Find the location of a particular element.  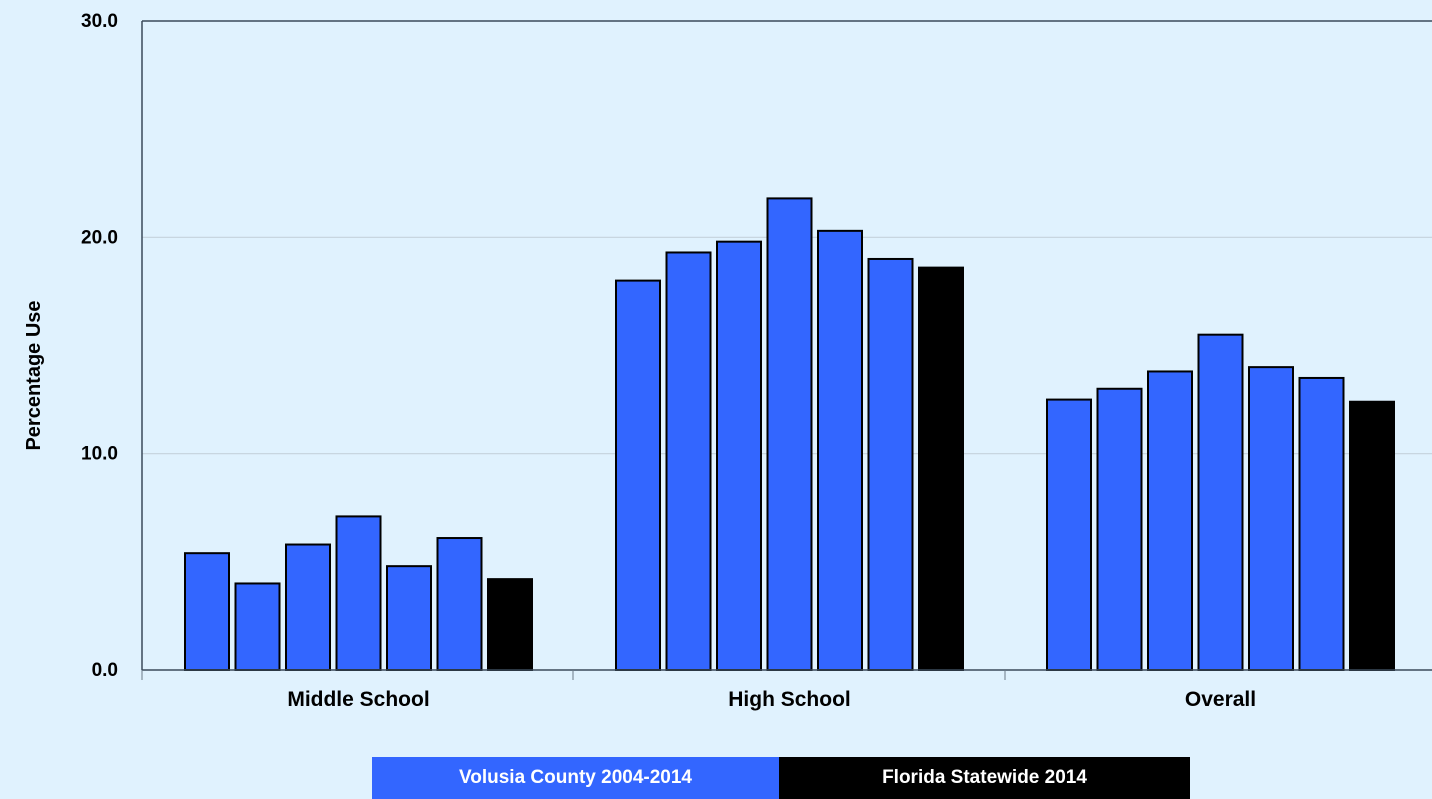

legend-label-volusia: Volusia County 2004-2014 is located at coordinates (575, 777).